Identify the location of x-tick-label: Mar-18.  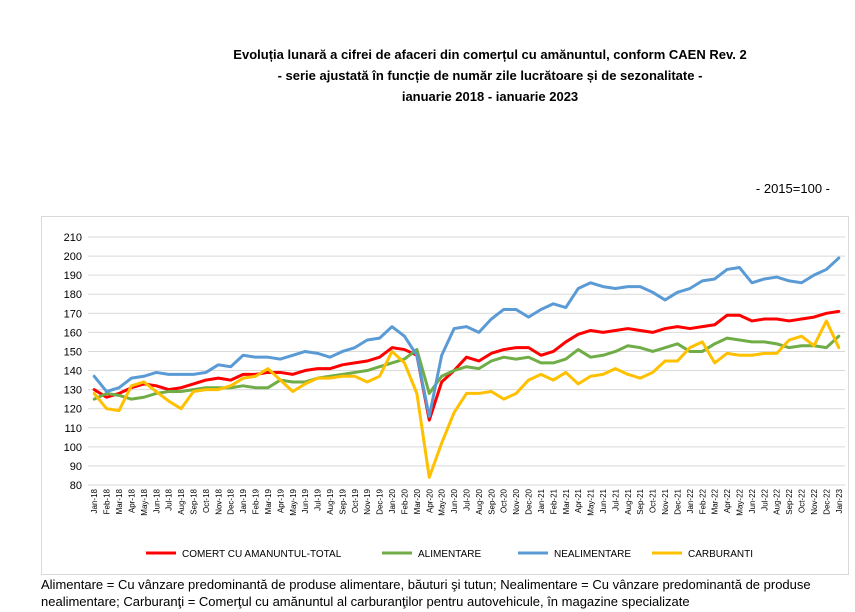
(119, 501).